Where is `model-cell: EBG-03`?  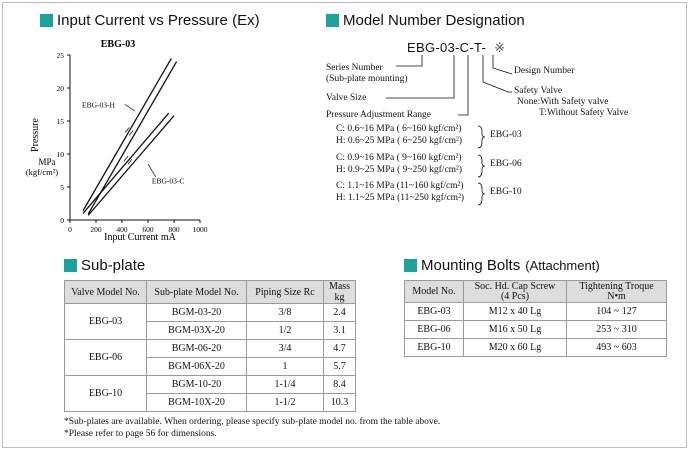
model-cell: EBG-03 is located at coordinates (434, 311).